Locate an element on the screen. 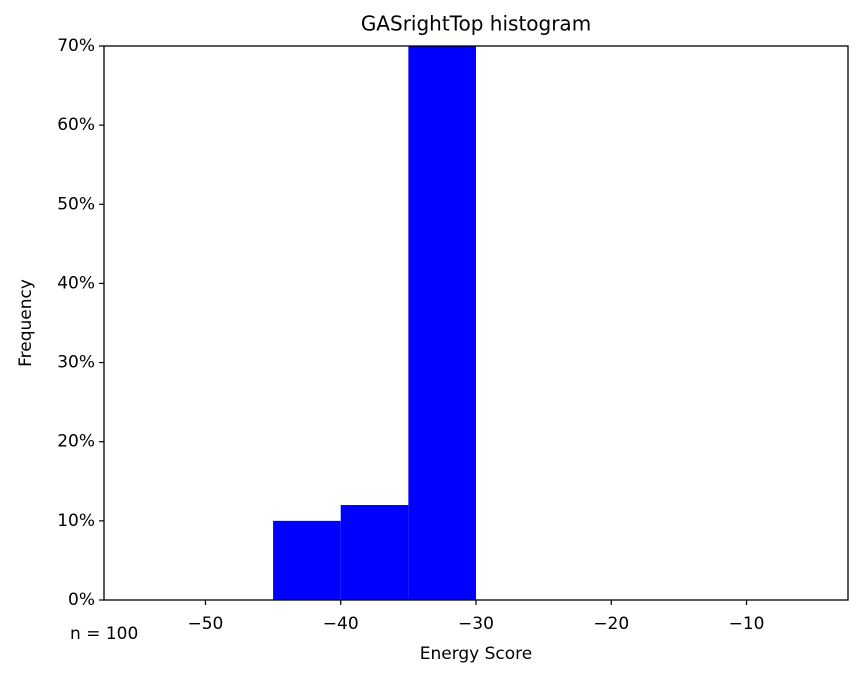 This screenshot has width=863, height=678. x-tick-label: −40 is located at coordinates (341, 624).